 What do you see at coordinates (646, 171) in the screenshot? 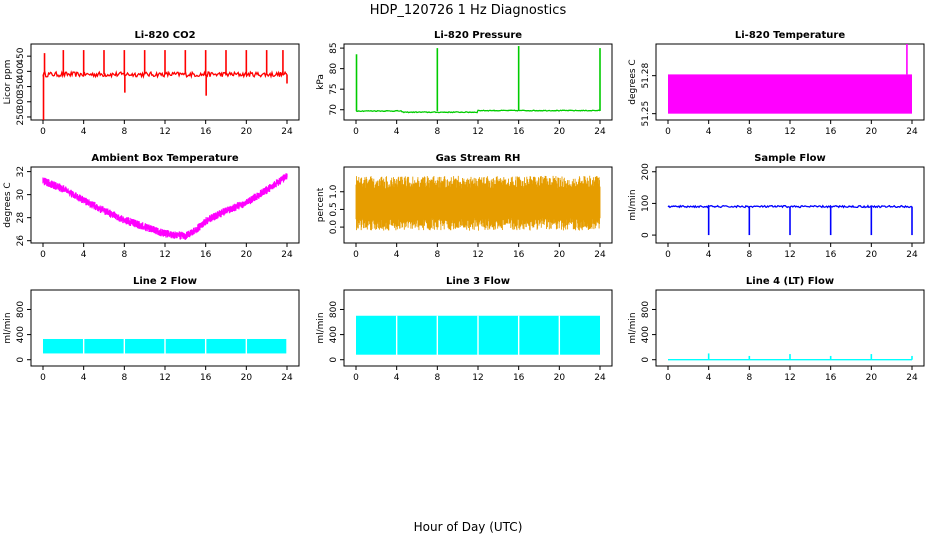
I see `y-tick-label: 200` at bounding box center [646, 171].